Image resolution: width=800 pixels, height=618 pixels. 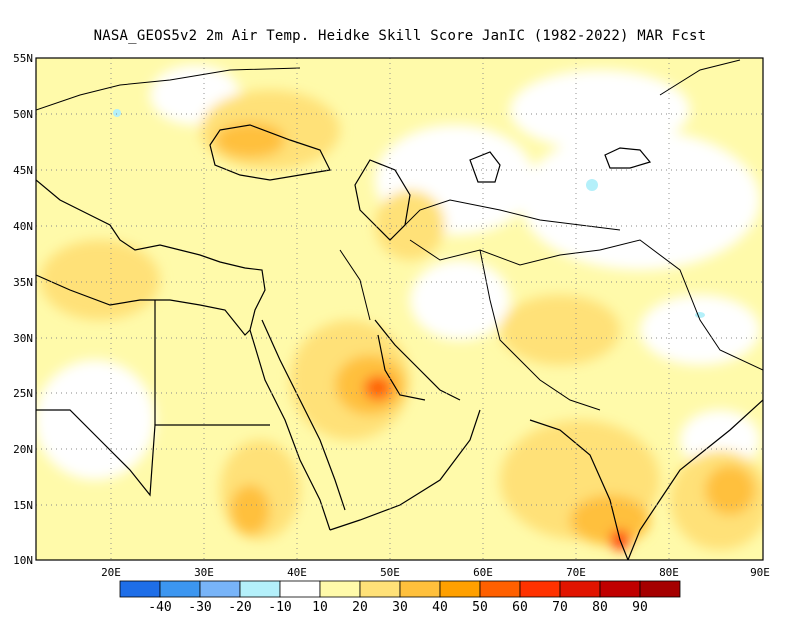 I want to click on lon-label: 90E, so click(x=760, y=572).